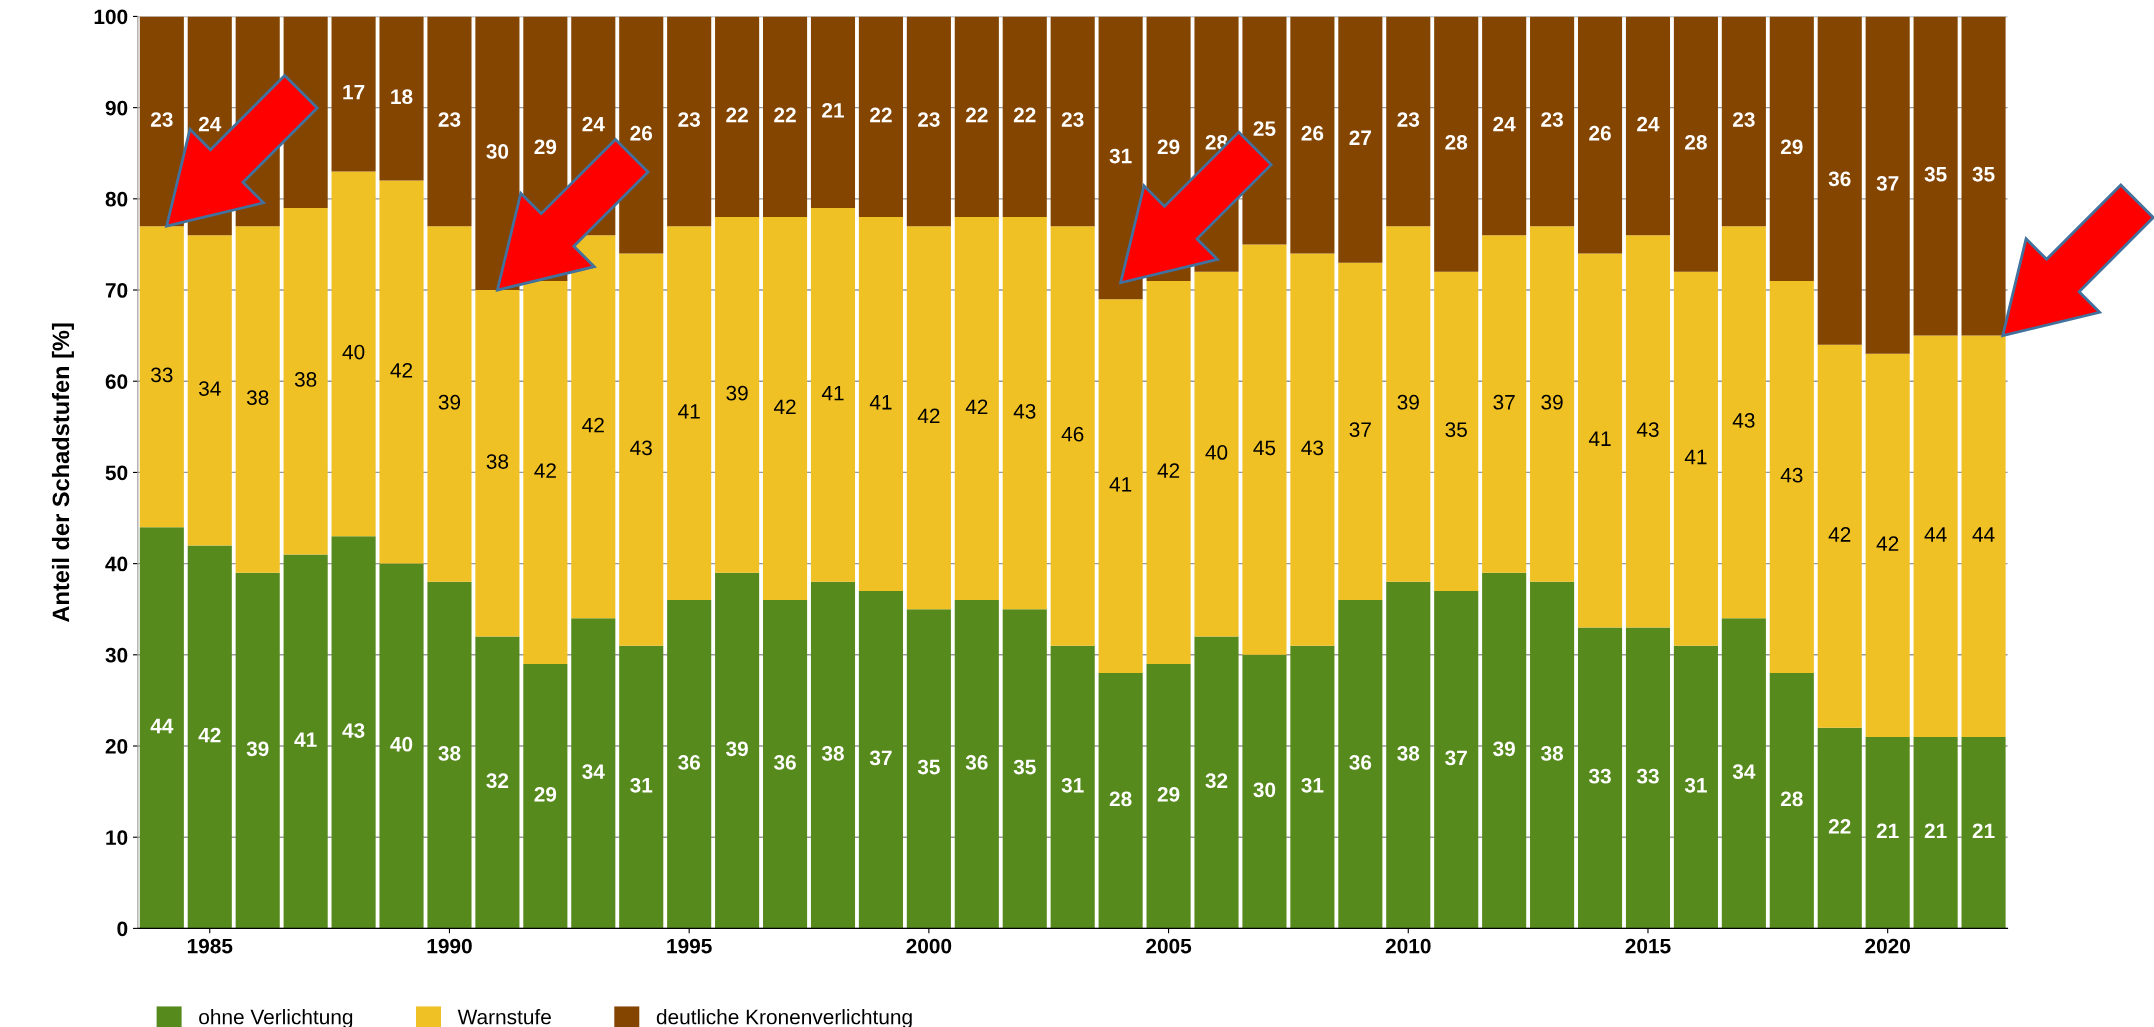 This screenshot has height=1027, width=2154. What do you see at coordinates (117, 837) in the screenshot?
I see `y-tick-label: 10` at bounding box center [117, 837].